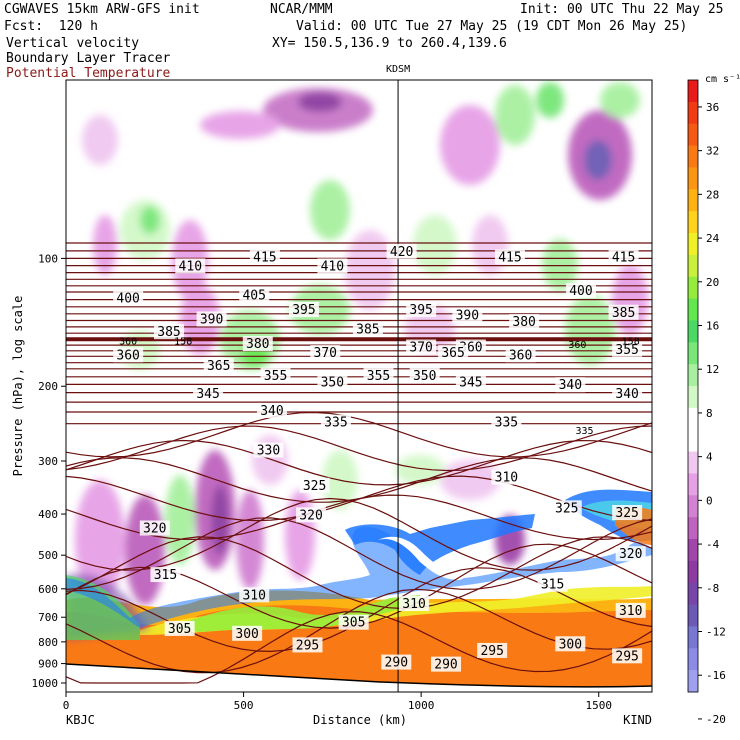 The width and height of the screenshot is (740, 740). Describe the element at coordinates (48, 555) in the screenshot. I see `y-tick-label: 500` at that location.